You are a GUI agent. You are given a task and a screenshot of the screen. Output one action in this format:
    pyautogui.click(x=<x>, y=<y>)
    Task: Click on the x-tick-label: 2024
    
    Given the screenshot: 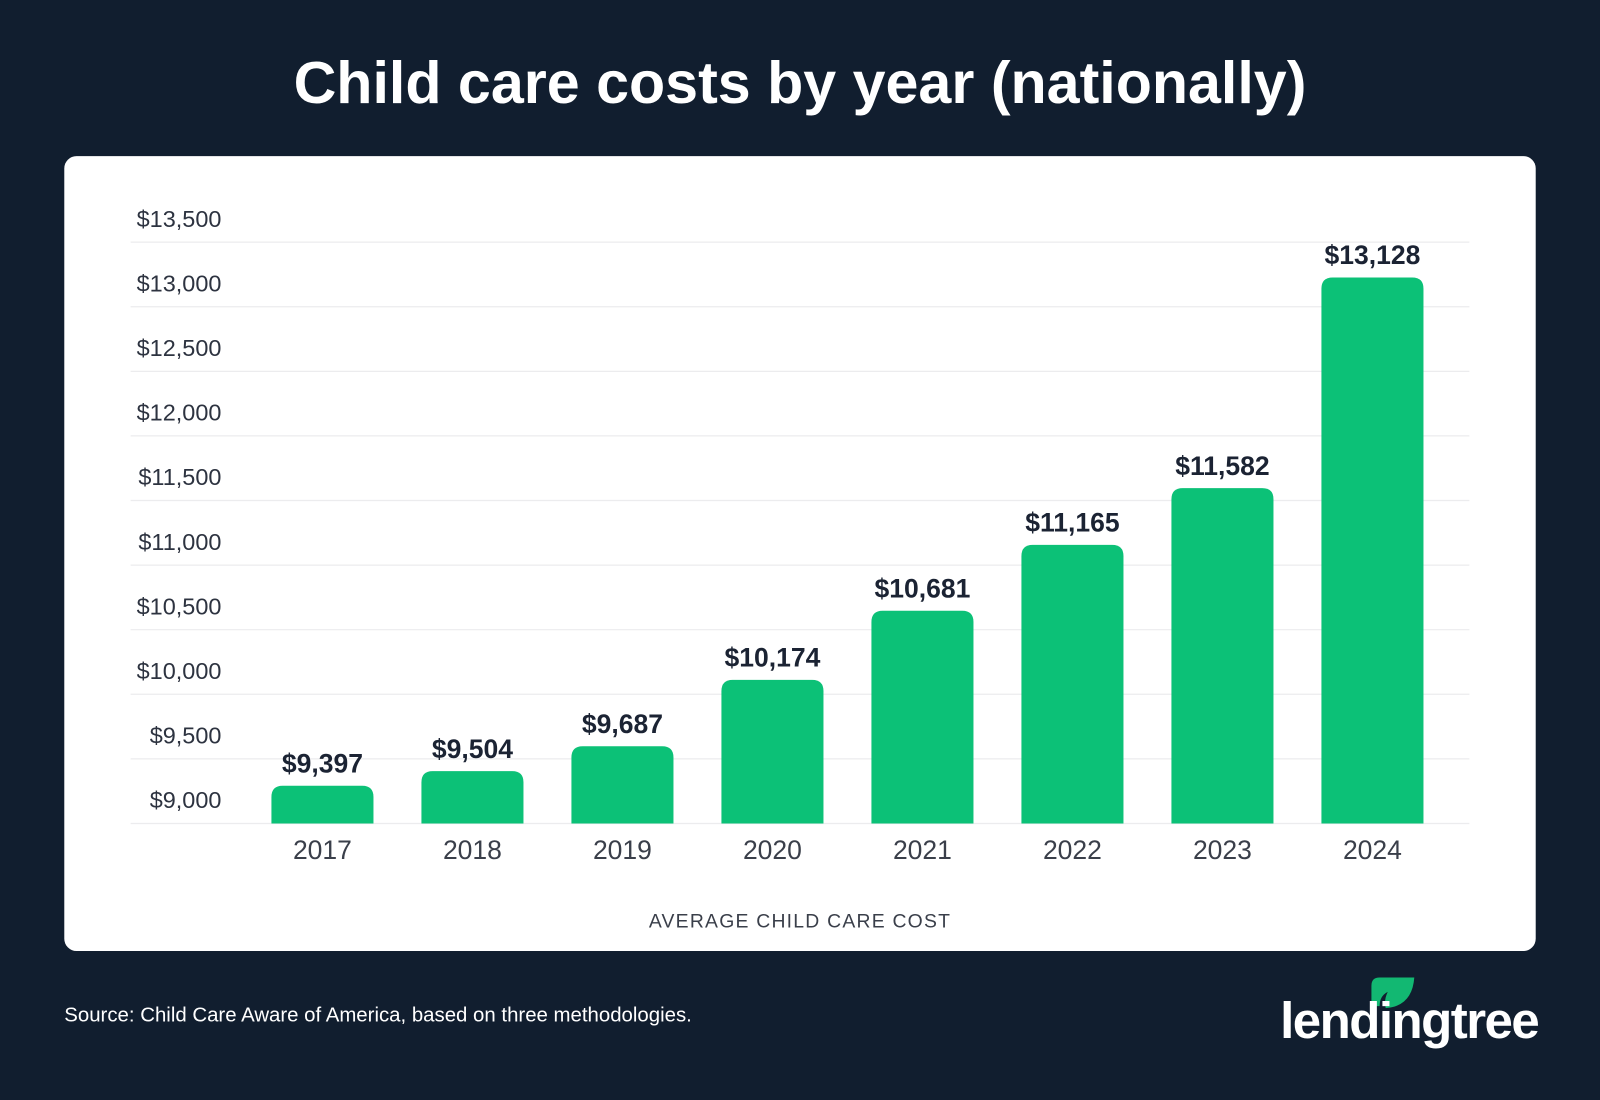 What is the action you would take?
    pyautogui.click(x=1372, y=850)
    